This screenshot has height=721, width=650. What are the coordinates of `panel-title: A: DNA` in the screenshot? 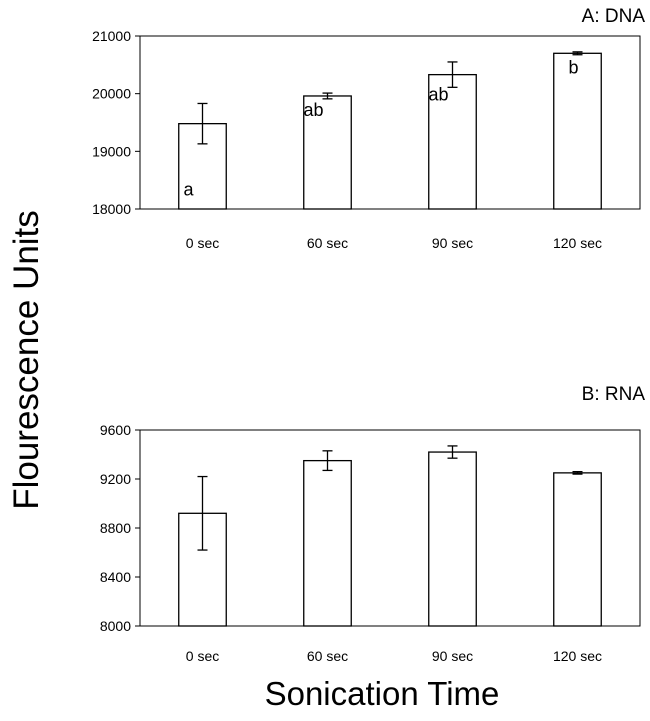 It's located at (614, 16).